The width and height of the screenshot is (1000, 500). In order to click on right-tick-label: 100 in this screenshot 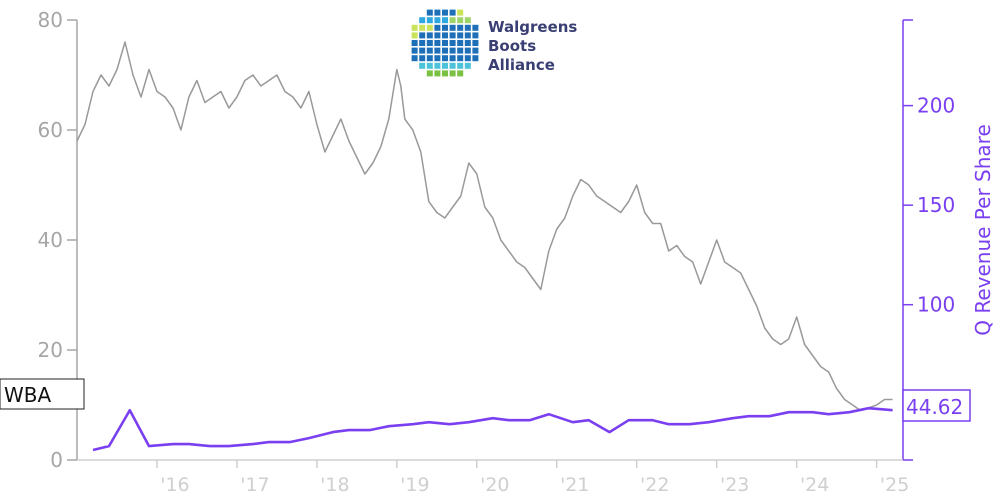, I will do `click(936, 305)`.